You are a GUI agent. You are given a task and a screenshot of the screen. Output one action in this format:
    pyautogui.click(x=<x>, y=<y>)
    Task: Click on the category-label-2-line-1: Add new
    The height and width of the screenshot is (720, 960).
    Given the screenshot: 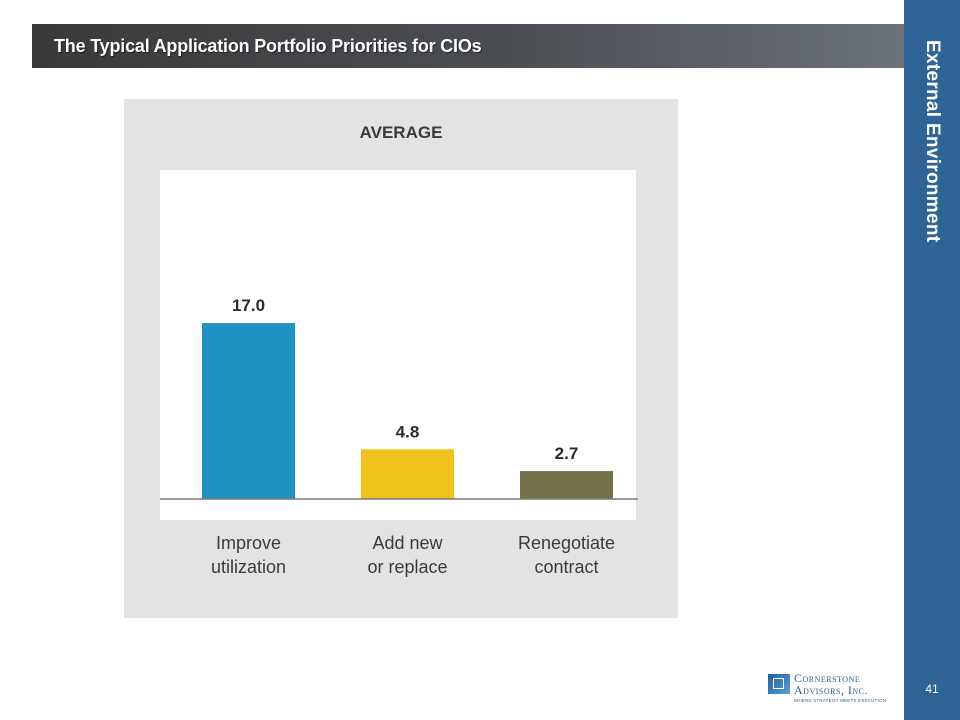 What is the action you would take?
    pyautogui.click(x=407, y=543)
    